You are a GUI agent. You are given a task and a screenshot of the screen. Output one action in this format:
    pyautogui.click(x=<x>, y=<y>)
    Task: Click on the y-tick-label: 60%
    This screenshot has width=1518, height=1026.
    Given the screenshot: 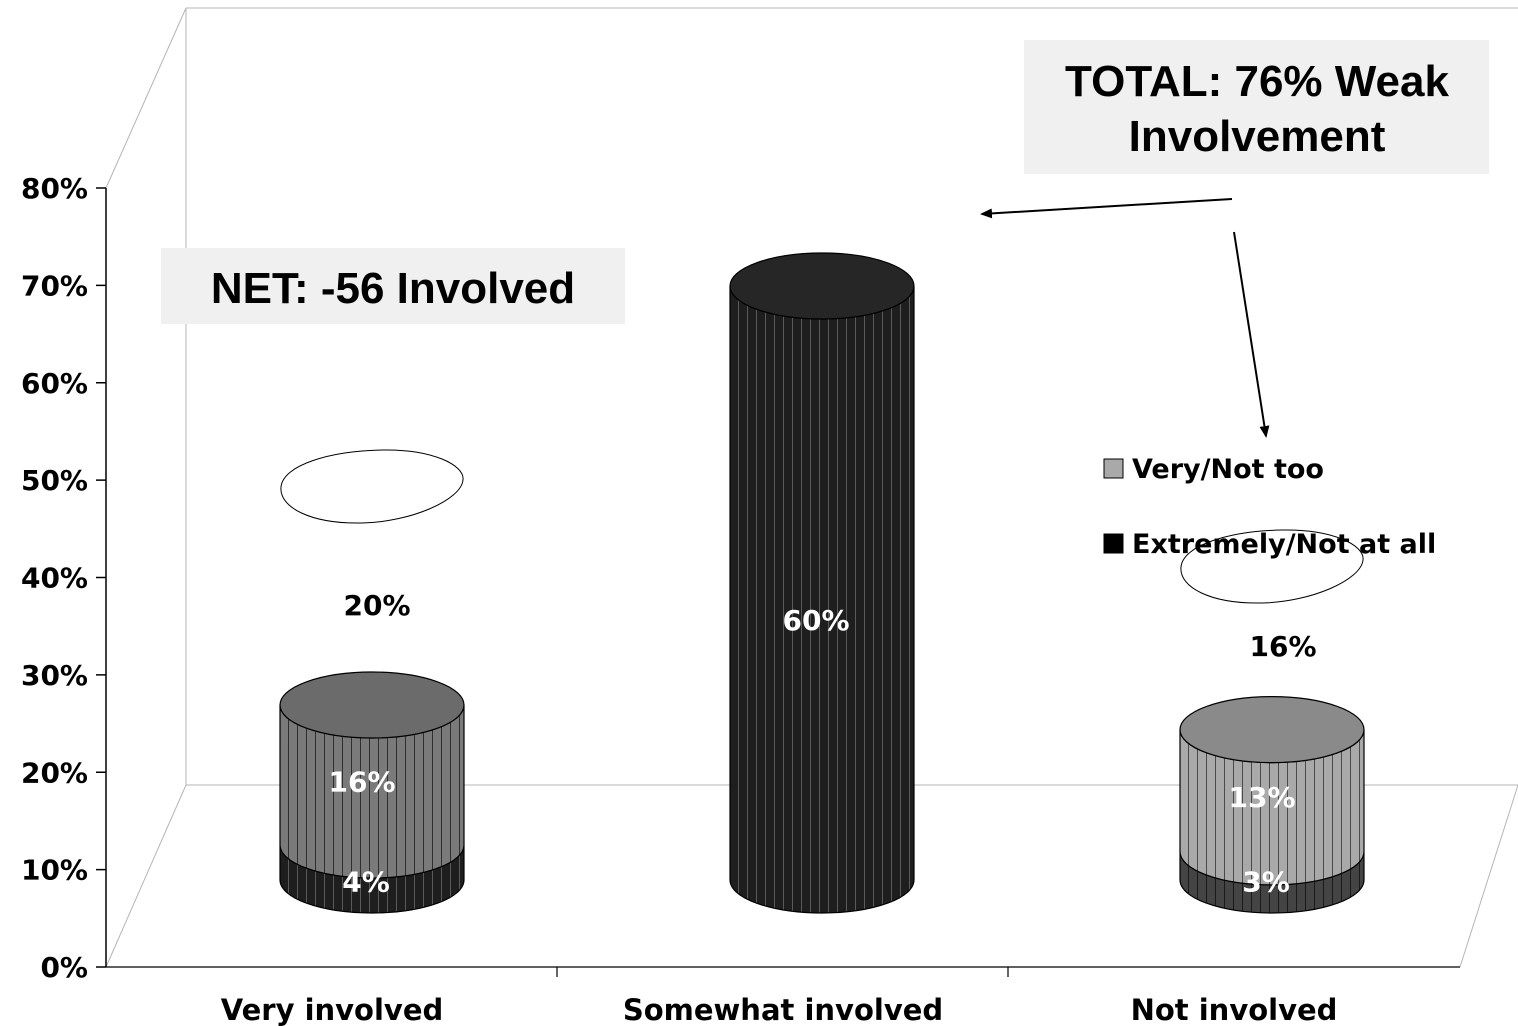 What is the action you would take?
    pyautogui.click(x=54, y=383)
    